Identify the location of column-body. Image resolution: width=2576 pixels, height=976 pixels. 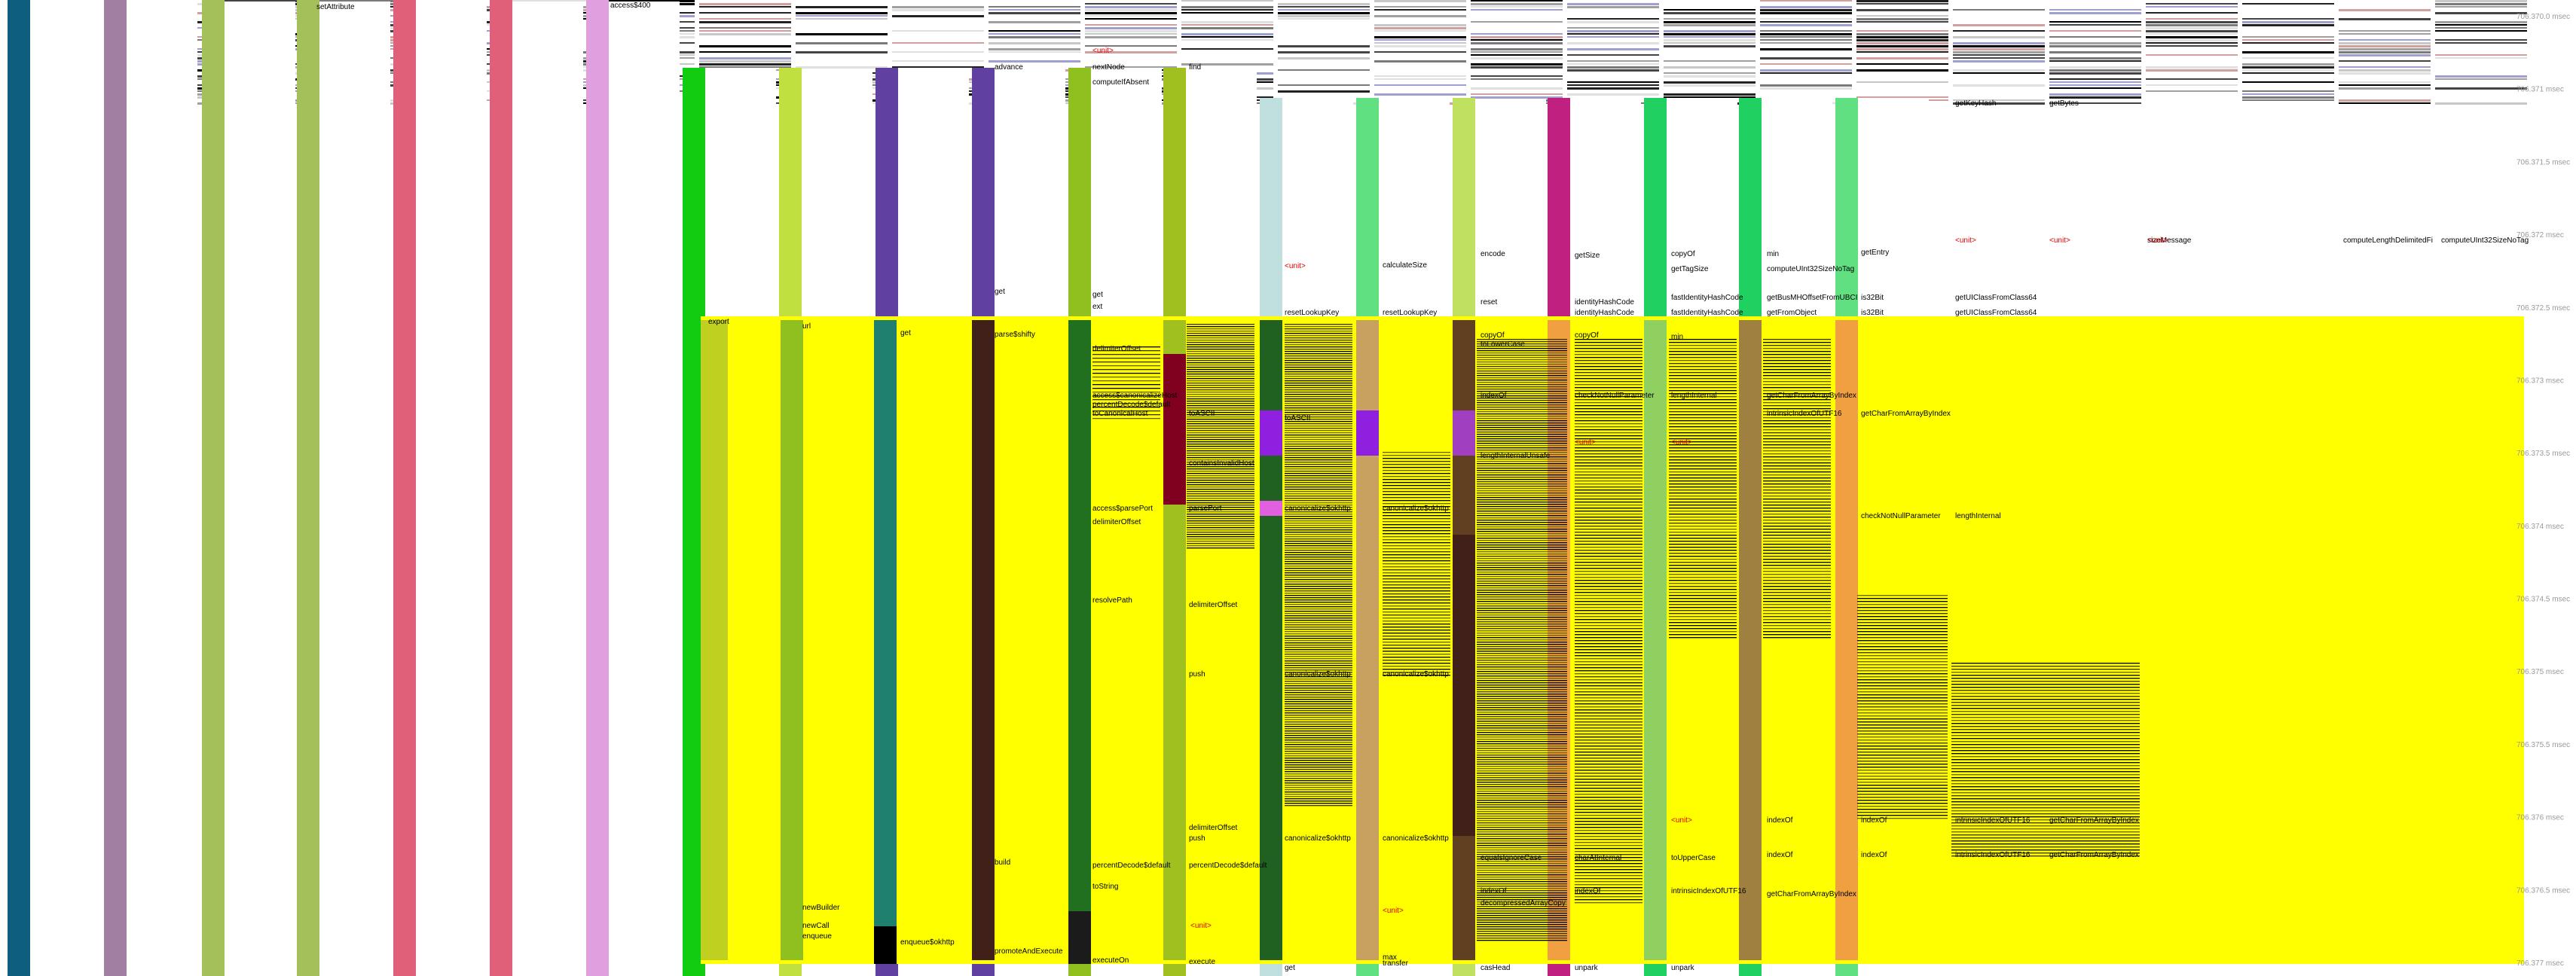
(162, 489).